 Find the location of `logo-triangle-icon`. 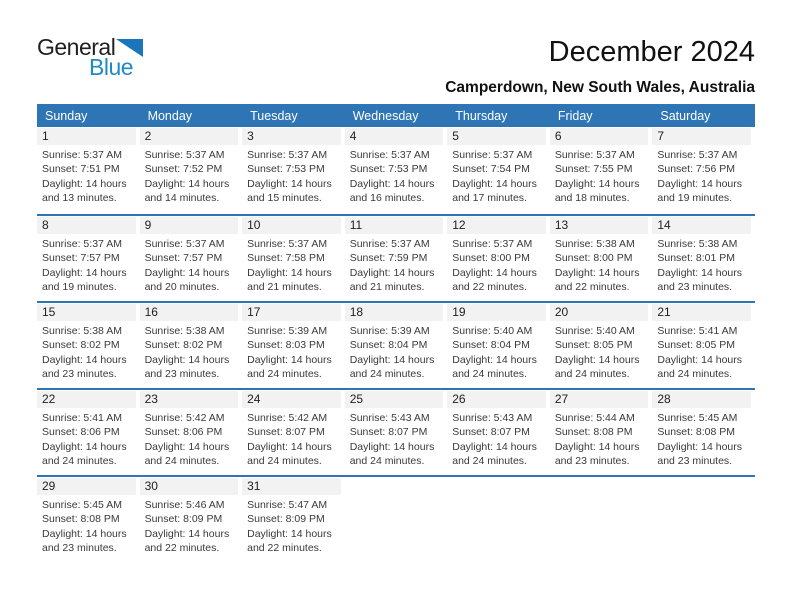

logo-triangle-icon is located at coordinates (130, 50).